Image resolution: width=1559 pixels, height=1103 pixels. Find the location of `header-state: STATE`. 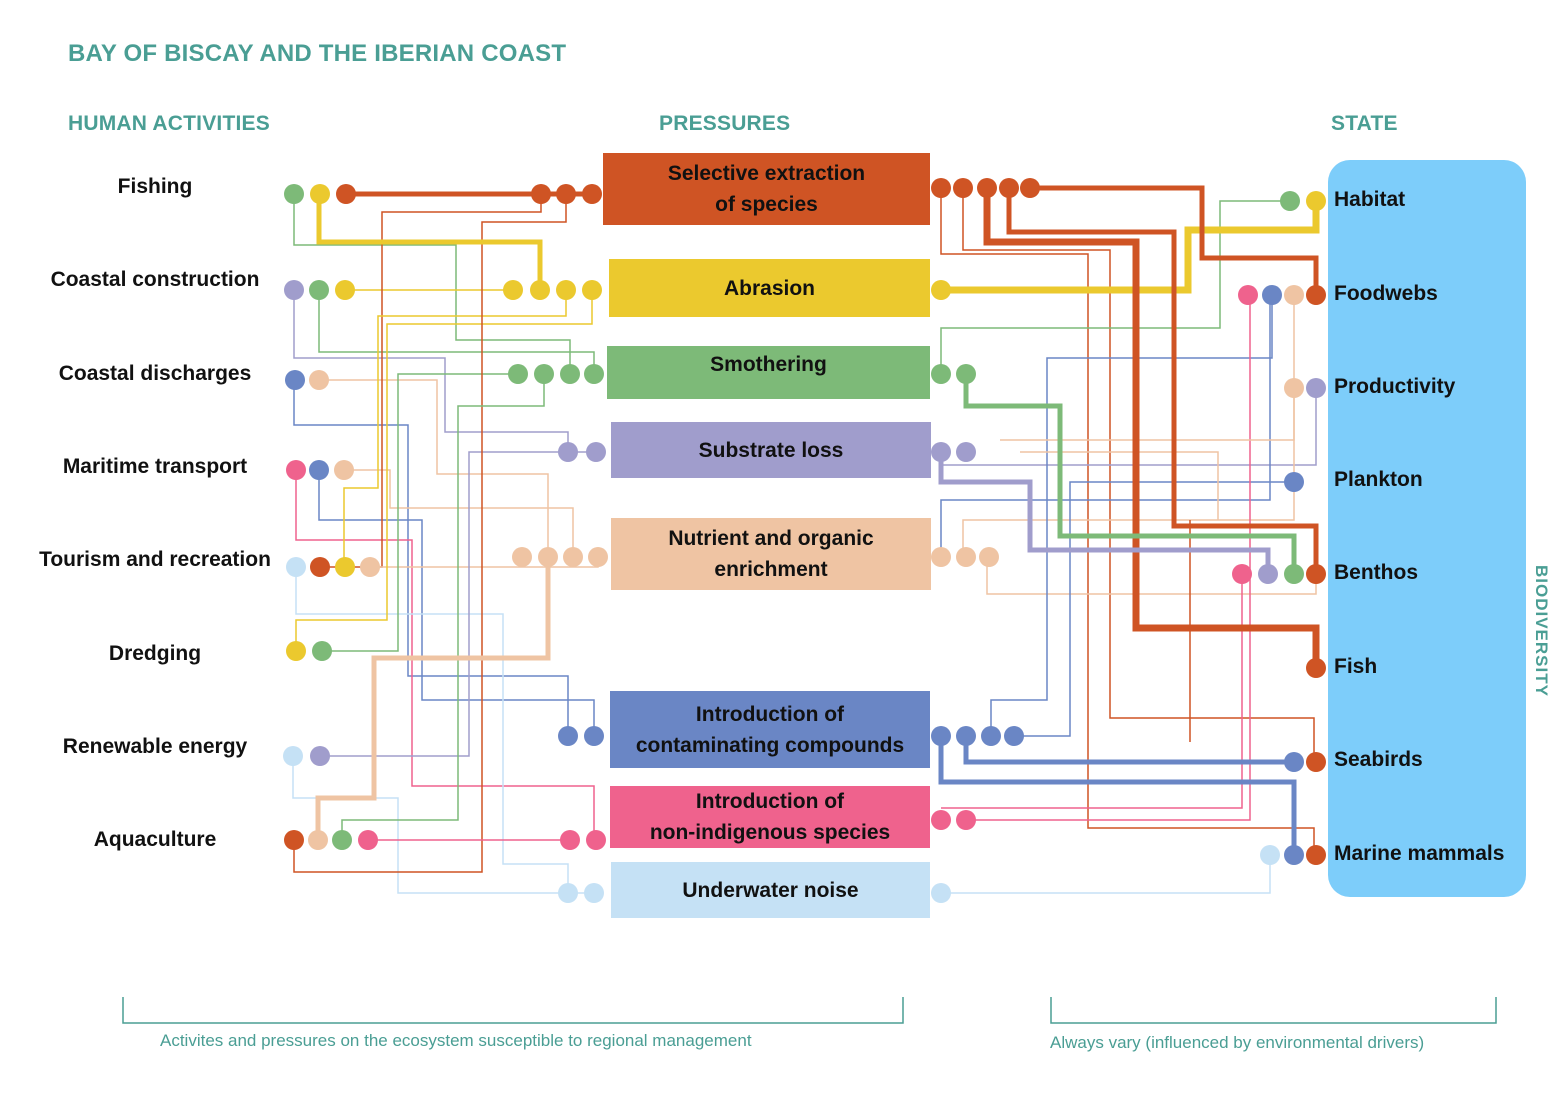

header-state: STATE is located at coordinates (1364, 123).